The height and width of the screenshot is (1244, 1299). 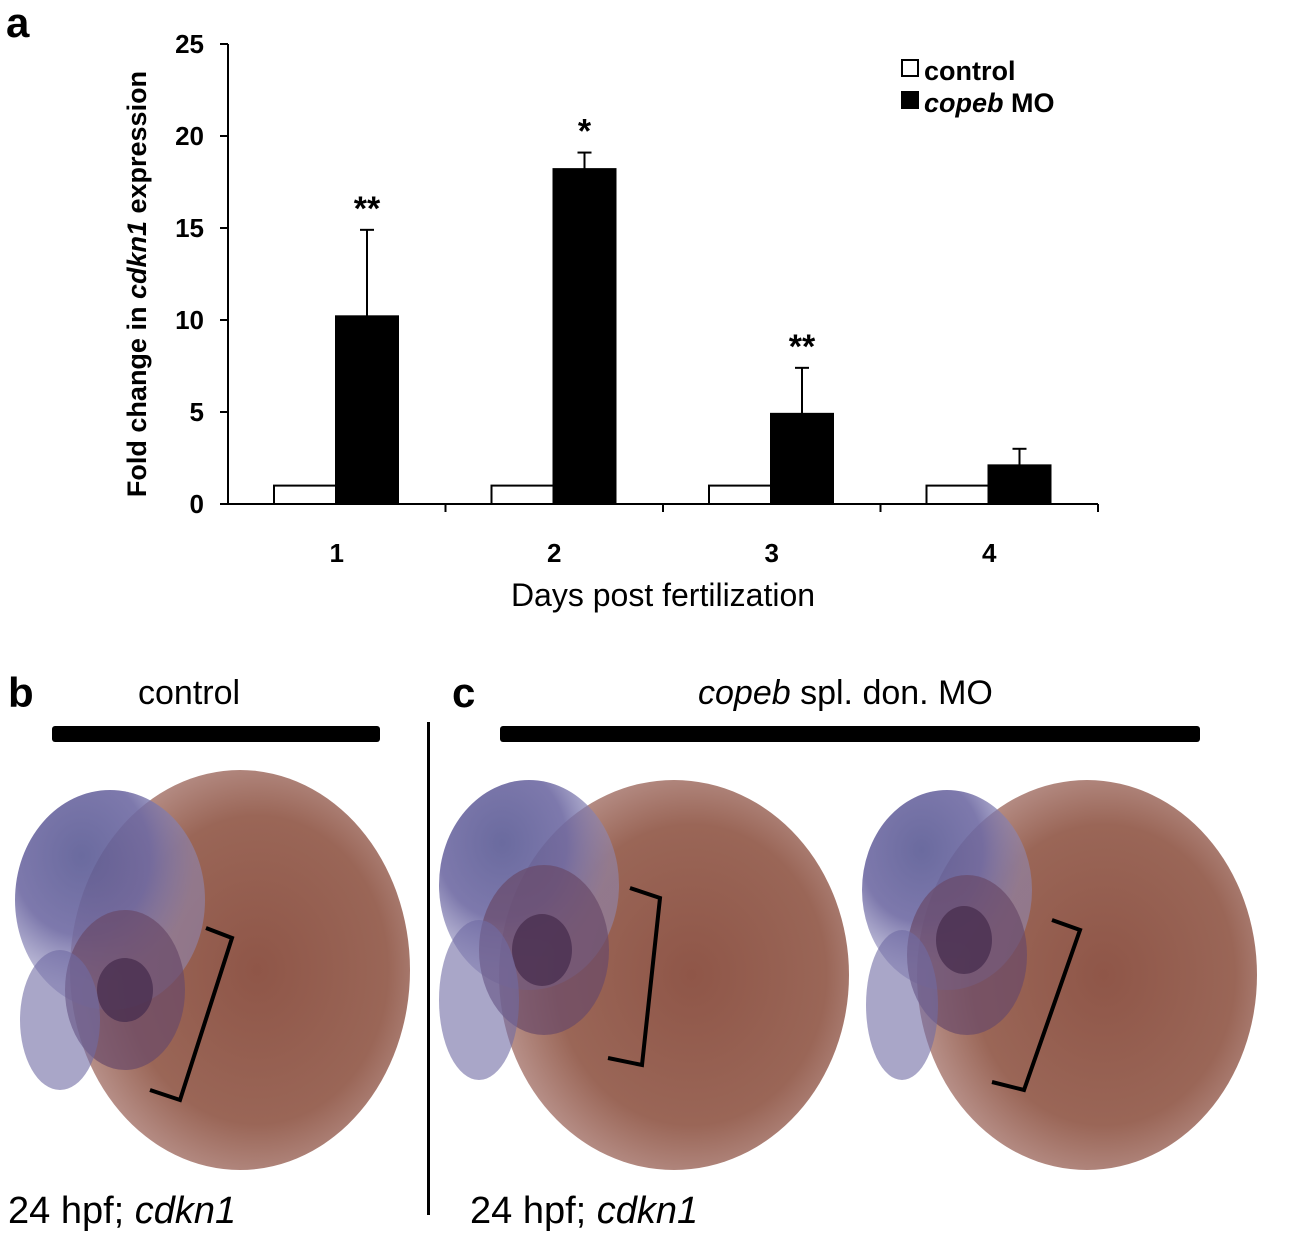 I want to click on y-axis-label: Fold change in cdkn1 expression, so click(x=137, y=284).